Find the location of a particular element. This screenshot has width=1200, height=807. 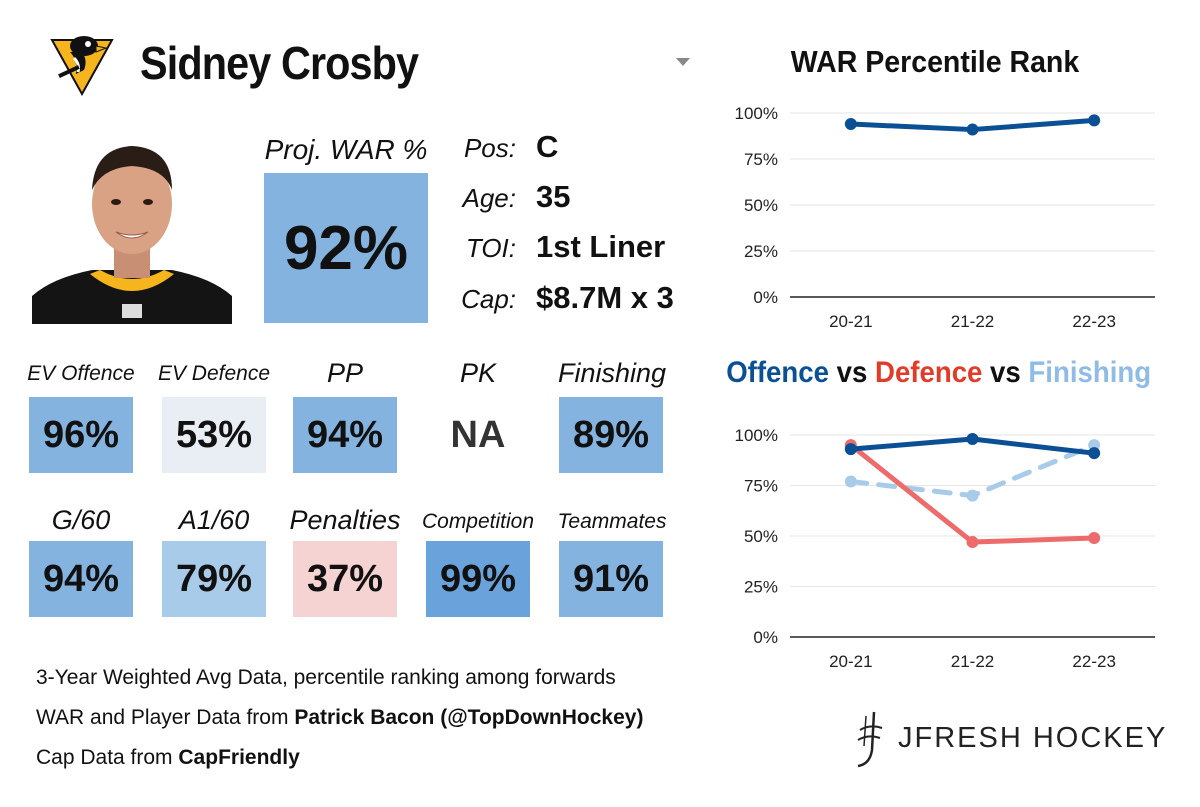

chart2-ytick-label: 50% is located at coordinates (761, 536).